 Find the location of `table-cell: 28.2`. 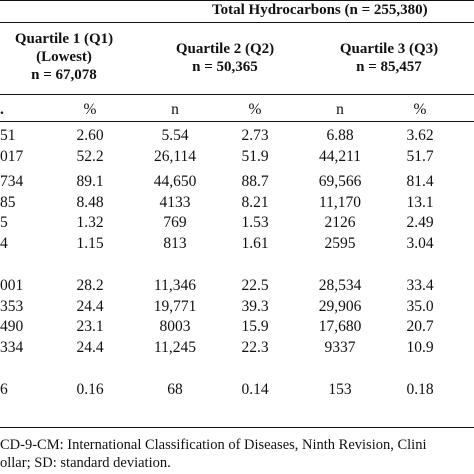

table-cell: 28.2 is located at coordinates (90, 285).